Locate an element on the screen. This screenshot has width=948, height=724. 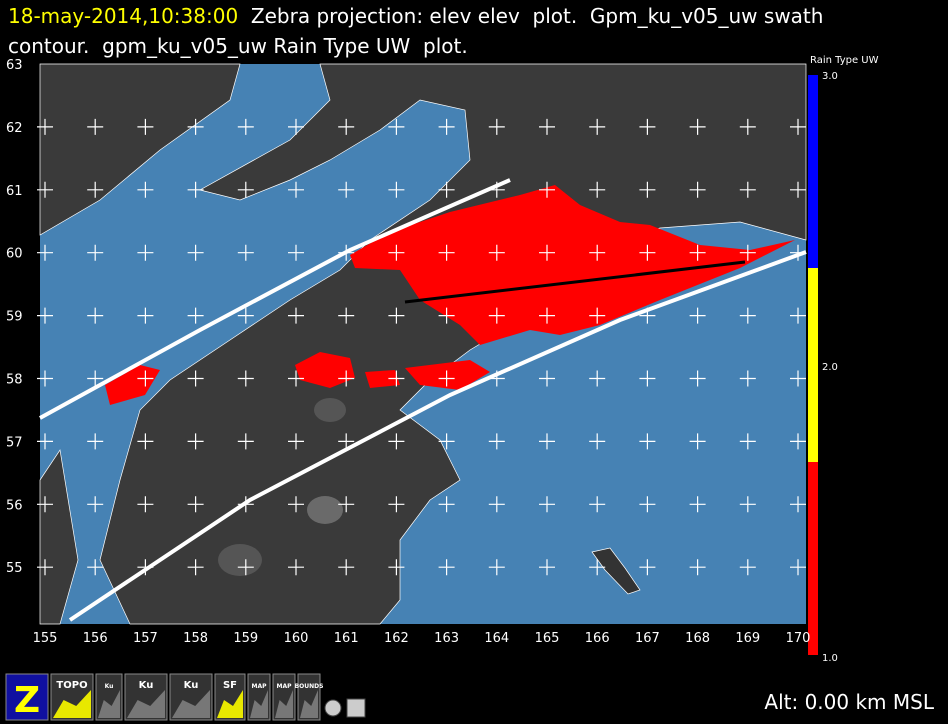
terrain-high is located at coordinates (330, 410).